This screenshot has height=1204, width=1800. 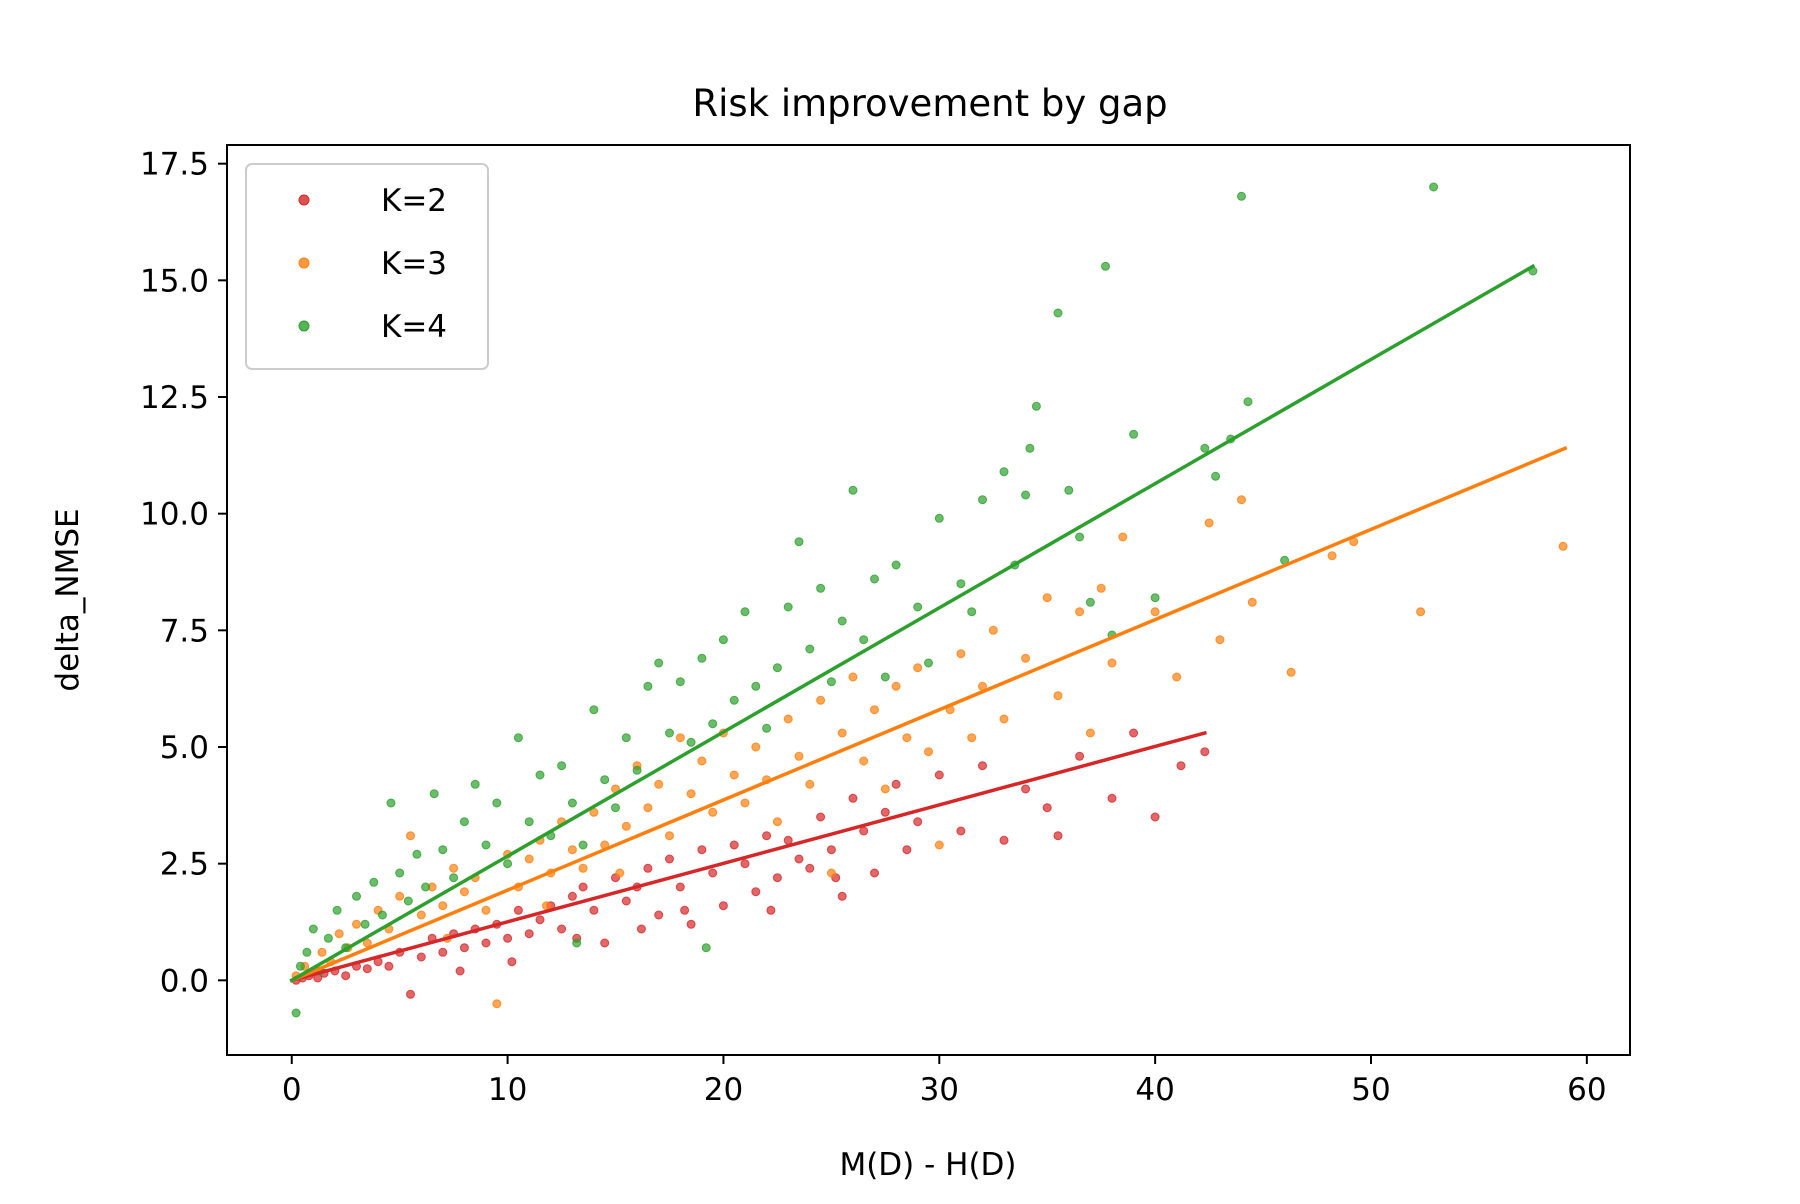 What do you see at coordinates (184, 981) in the screenshot?
I see `y-tick-label: 0.0` at bounding box center [184, 981].